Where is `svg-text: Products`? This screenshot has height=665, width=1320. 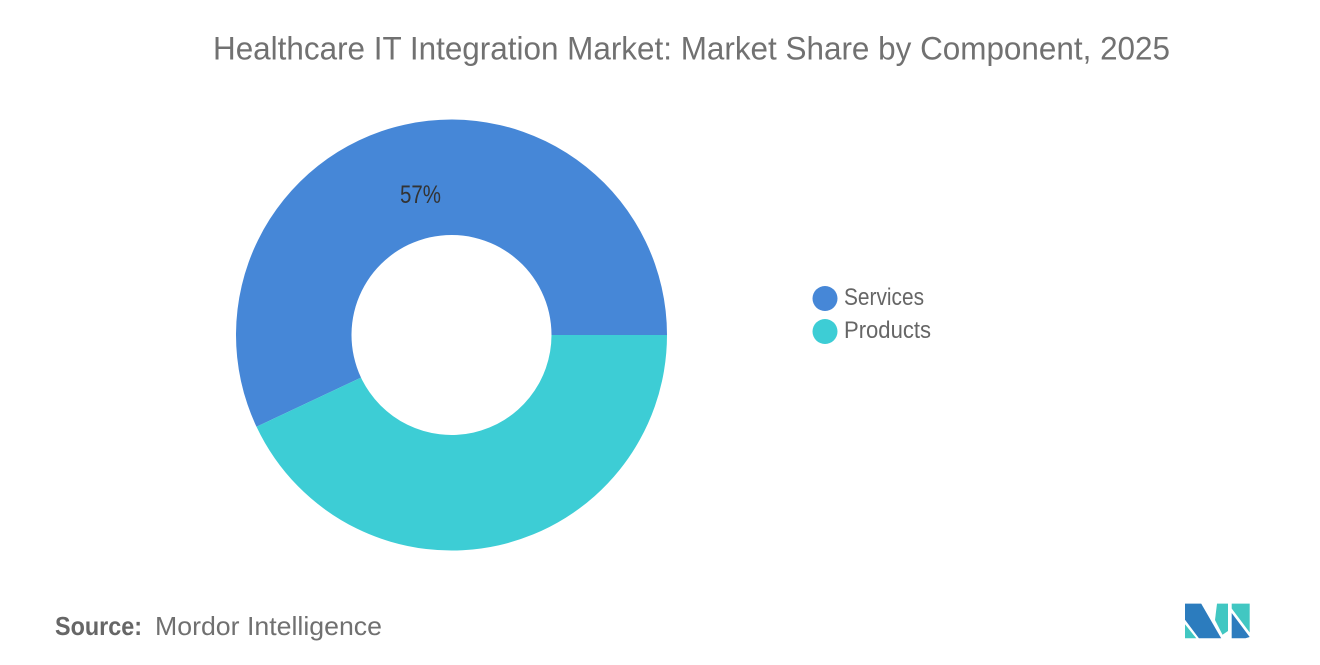 svg-text: Products is located at coordinates (887, 330).